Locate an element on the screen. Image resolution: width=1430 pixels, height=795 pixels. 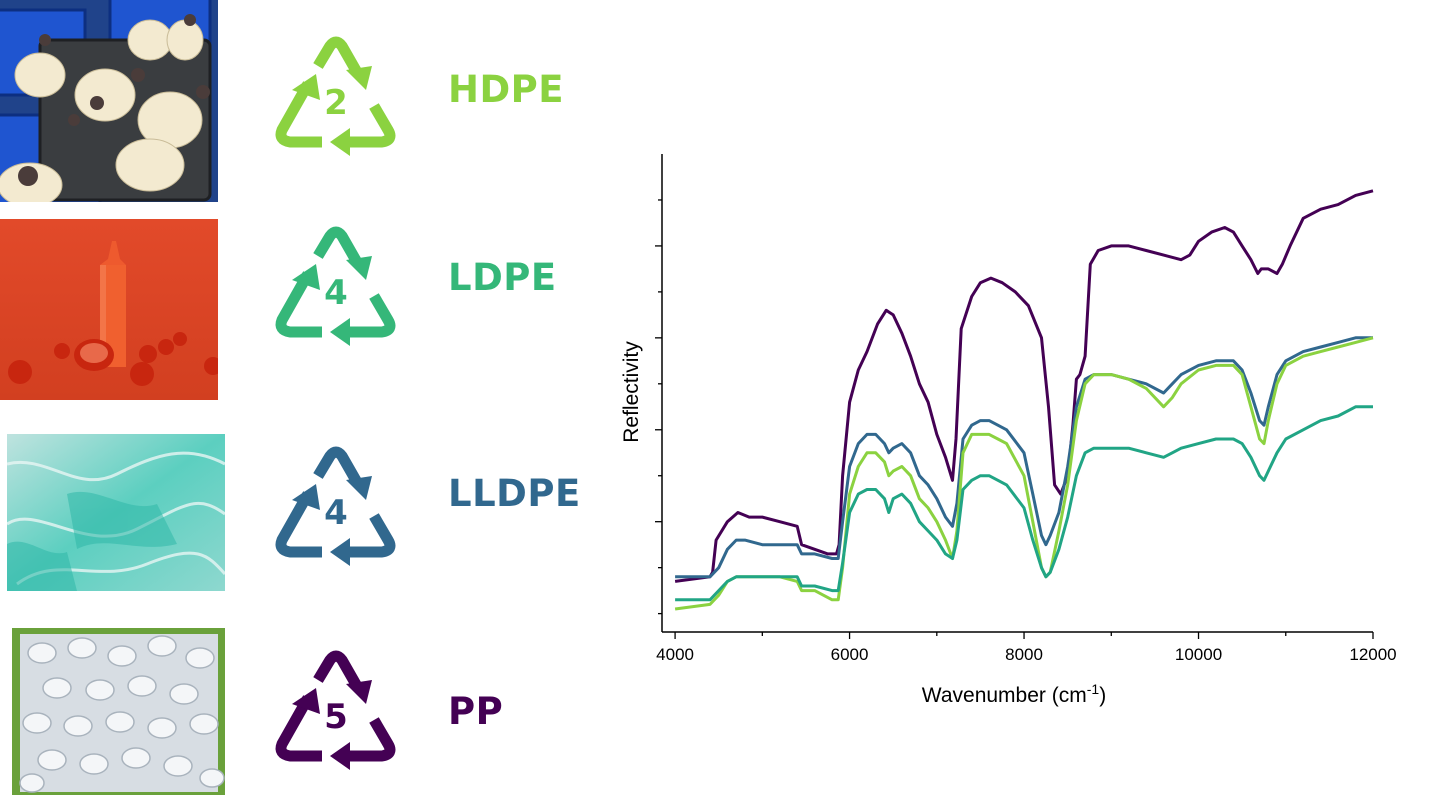
x-tick-label: 4000 is located at coordinates (675, 654).